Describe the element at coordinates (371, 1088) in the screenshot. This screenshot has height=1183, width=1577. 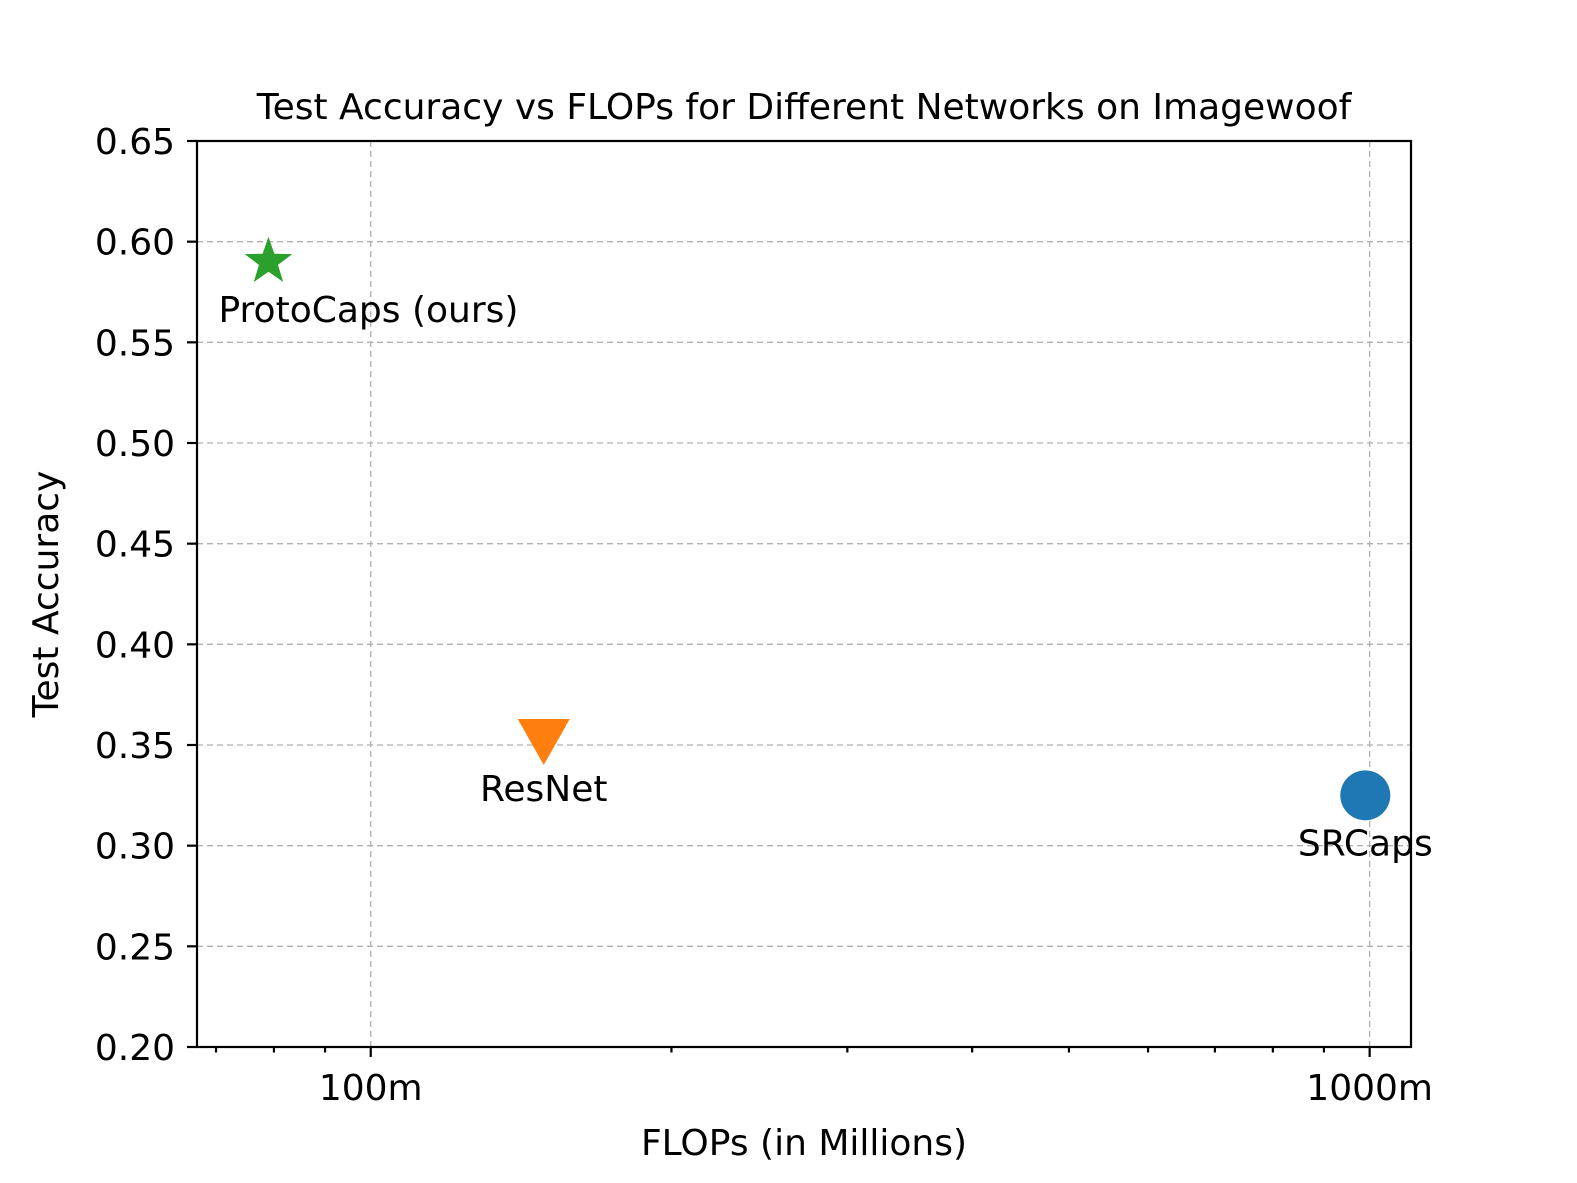
I see `x-tick-label: 100m` at that location.